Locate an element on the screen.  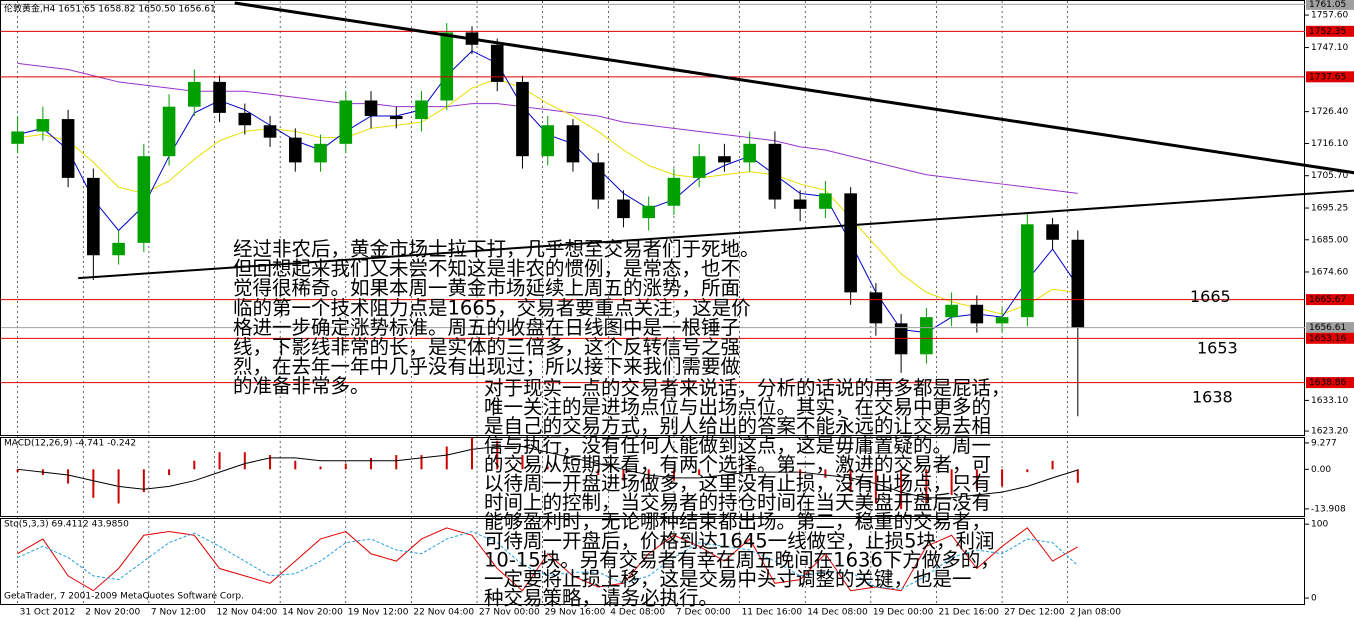
commentary-line: 经过非农后，黄金市场士拉下打，几乎想至交易者们于死地。 is located at coordinates (496, 249).